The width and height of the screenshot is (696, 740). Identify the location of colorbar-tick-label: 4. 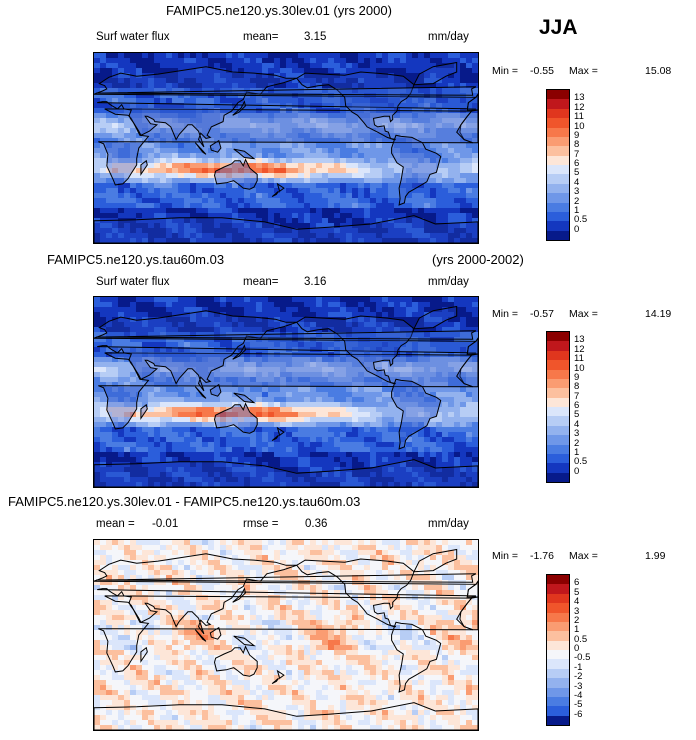
(577, 182).